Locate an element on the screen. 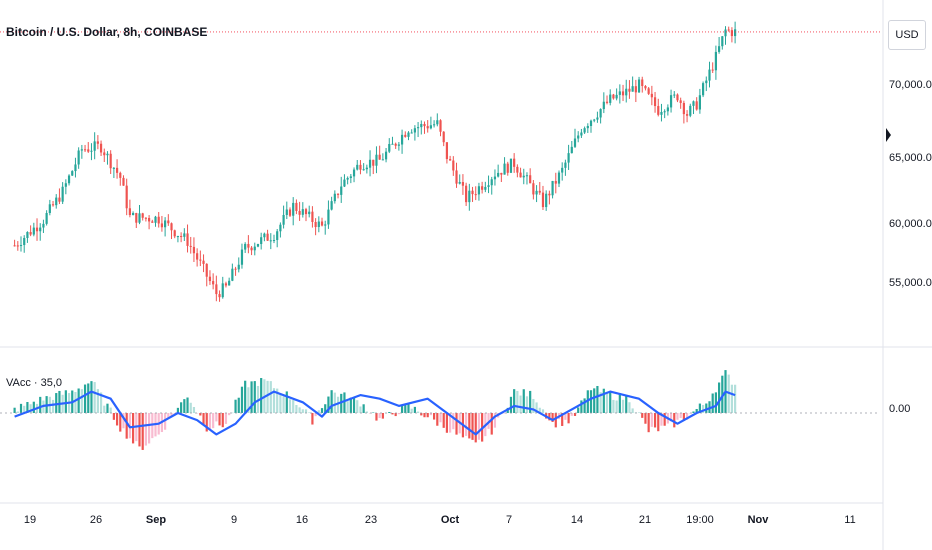 The image size is (932, 550). currency-button: USD is located at coordinates (907, 35).